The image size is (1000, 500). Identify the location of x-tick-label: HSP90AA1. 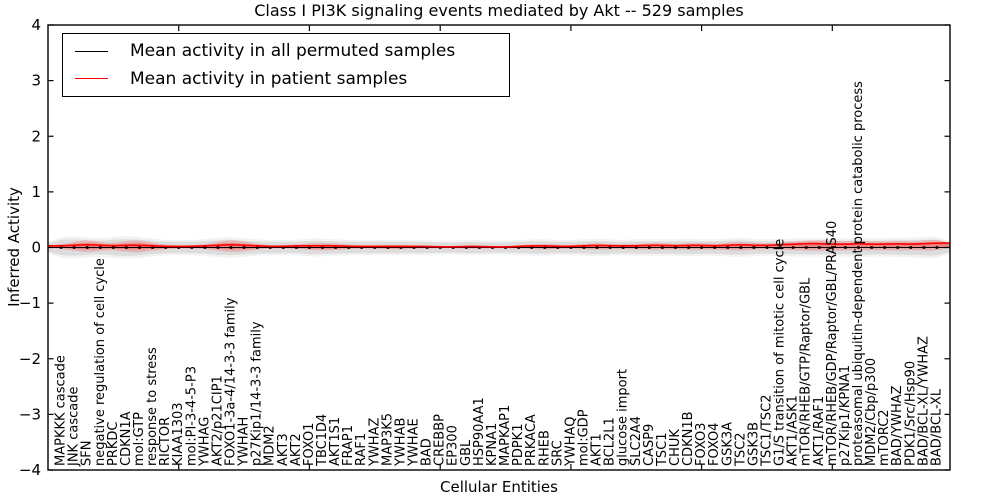
(479, 431).